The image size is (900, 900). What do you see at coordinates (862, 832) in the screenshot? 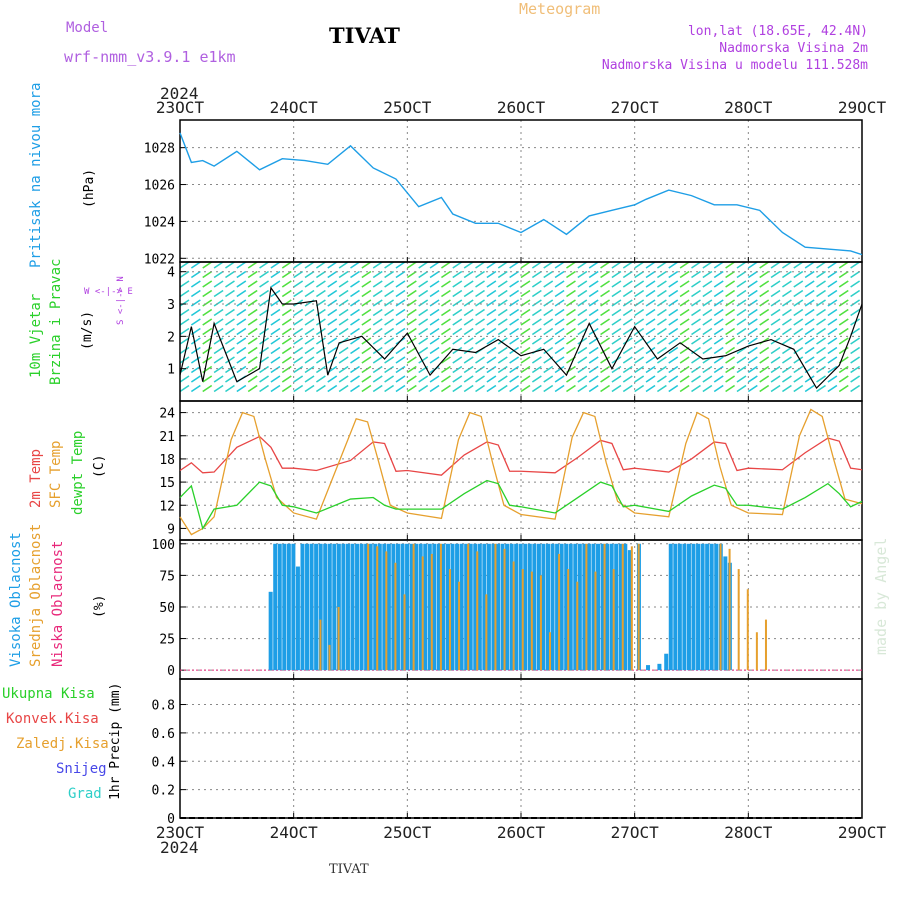
I see `x-tick-label-bottom: 29OCT` at bounding box center [862, 832].